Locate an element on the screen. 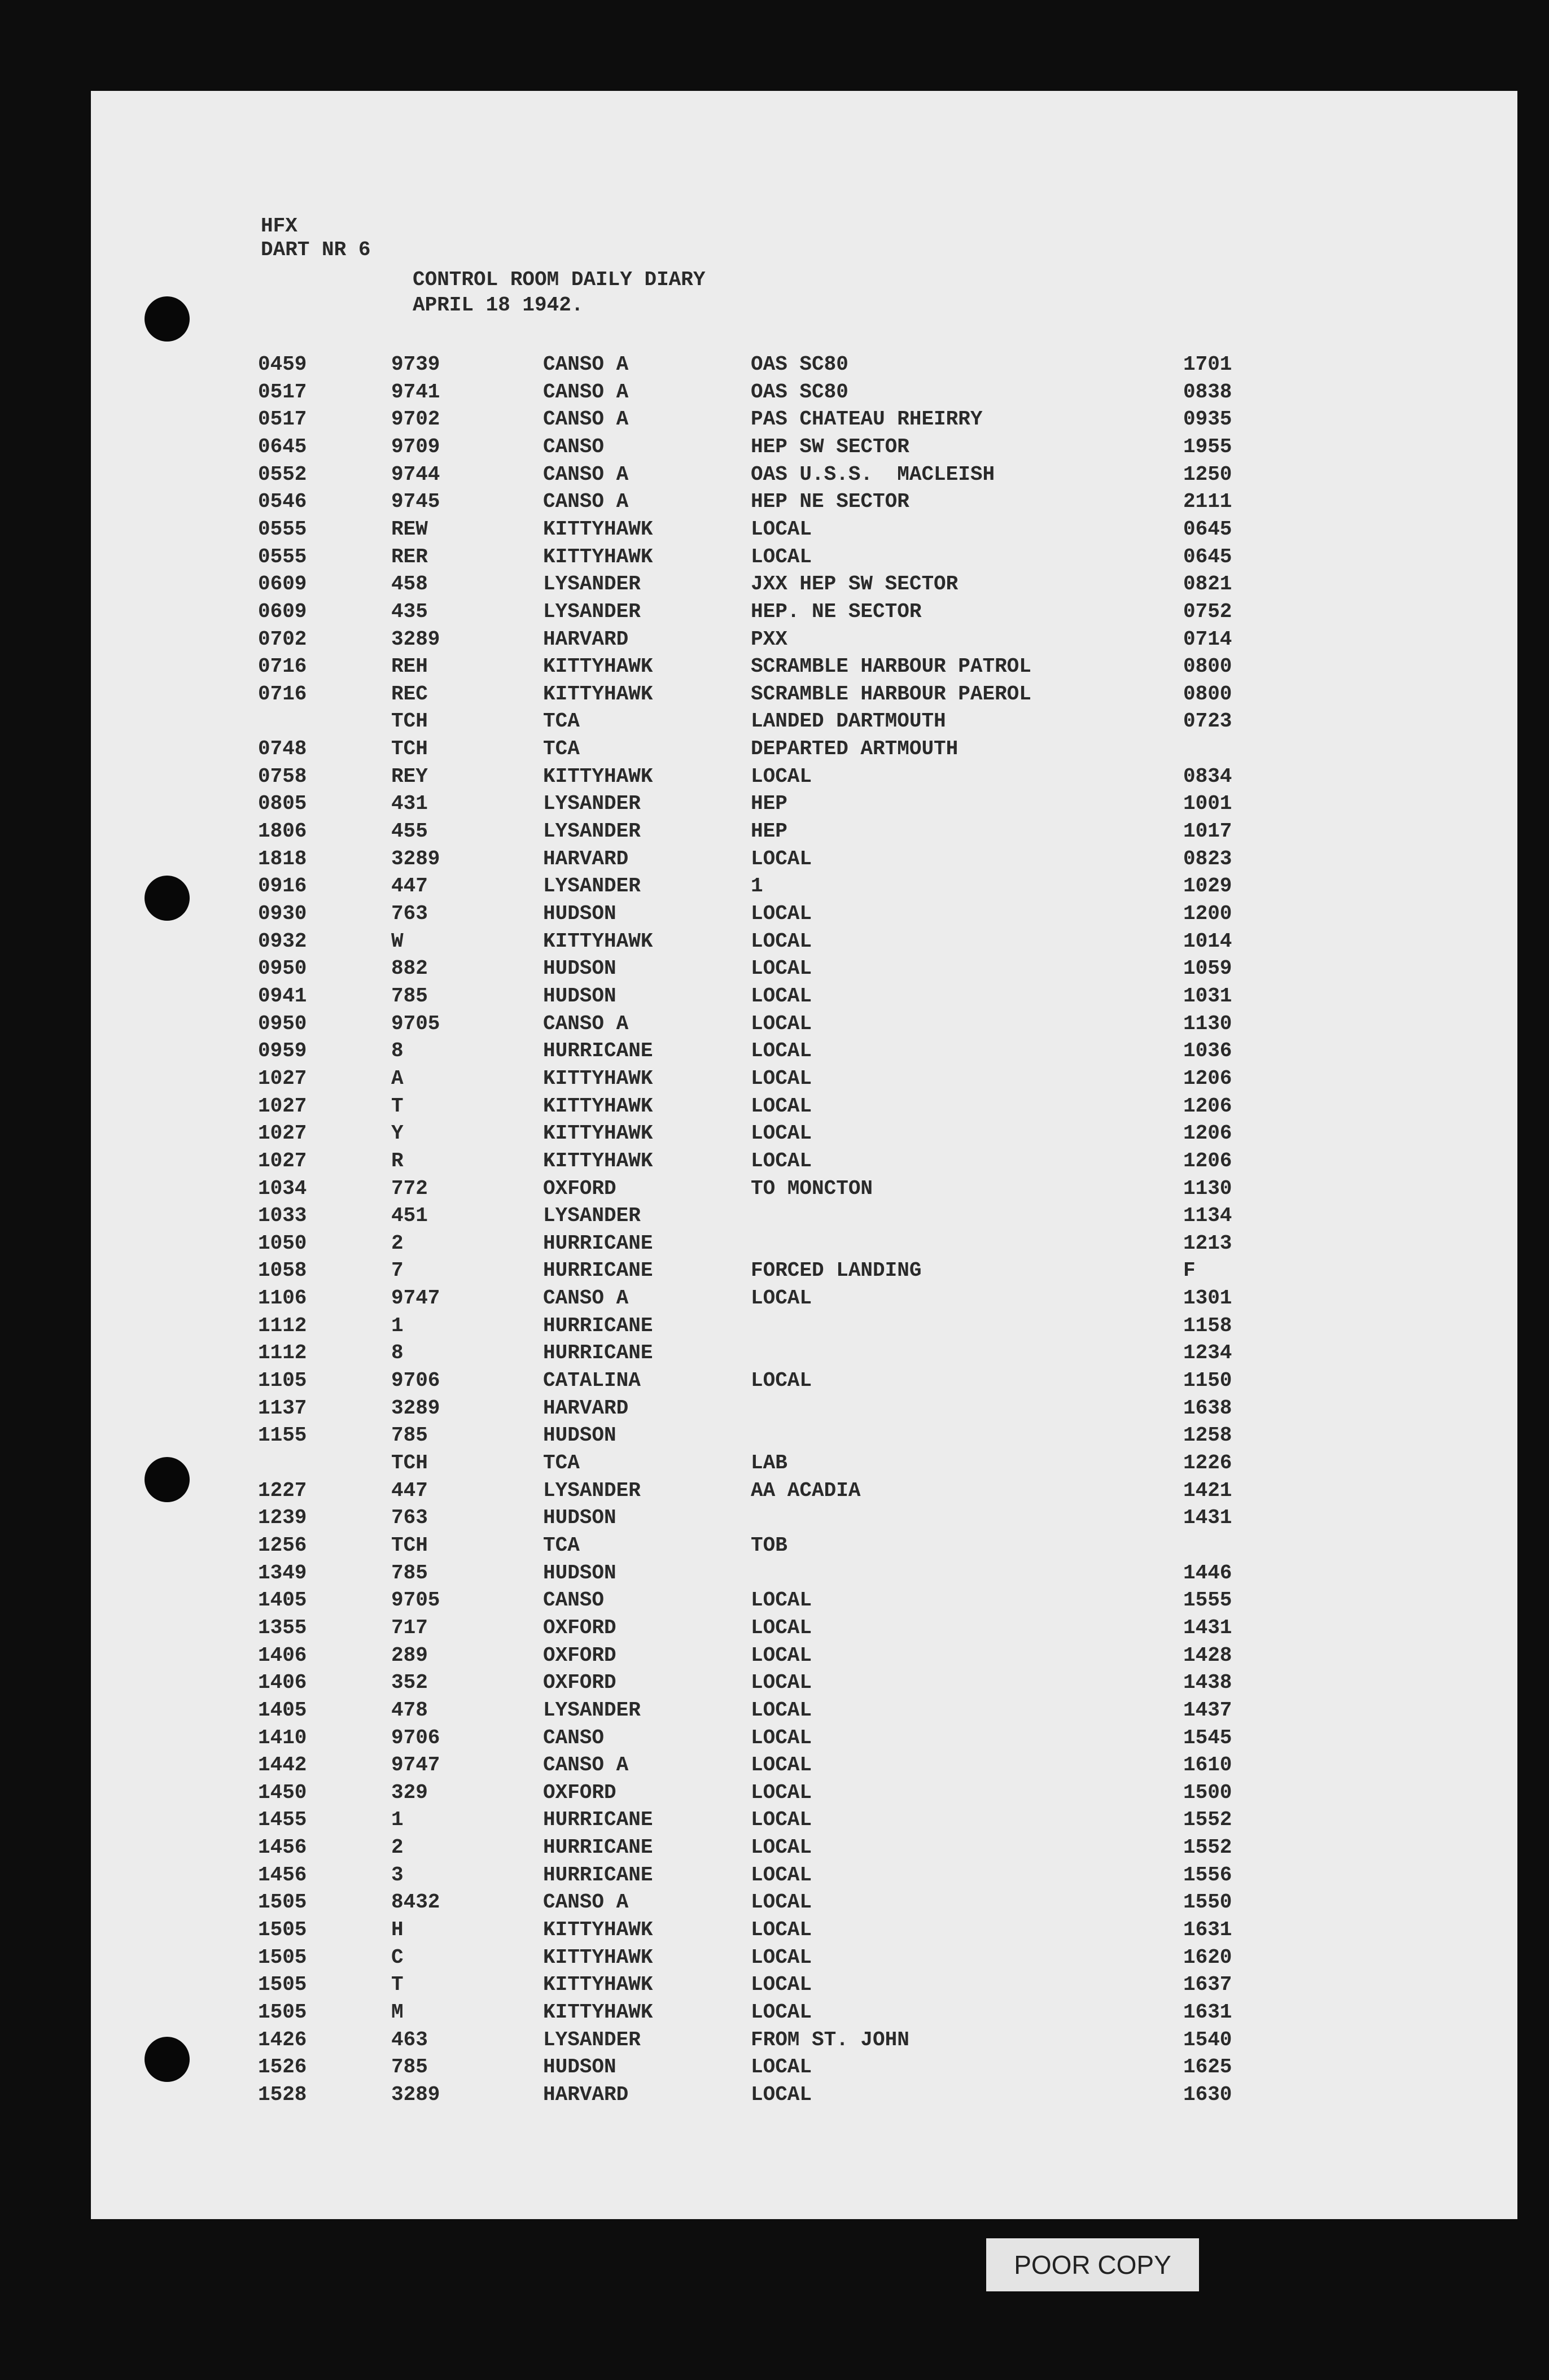 The image size is (1549, 2380). cell-ret: 1620 is located at coordinates (1207, 1957).